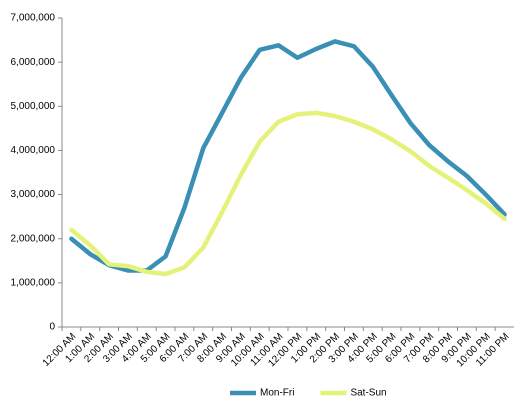 The width and height of the screenshot is (516, 407). Describe the element at coordinates (33, 238) in the screenshot. I see `y-tick-label: 2,000,000` at that location.